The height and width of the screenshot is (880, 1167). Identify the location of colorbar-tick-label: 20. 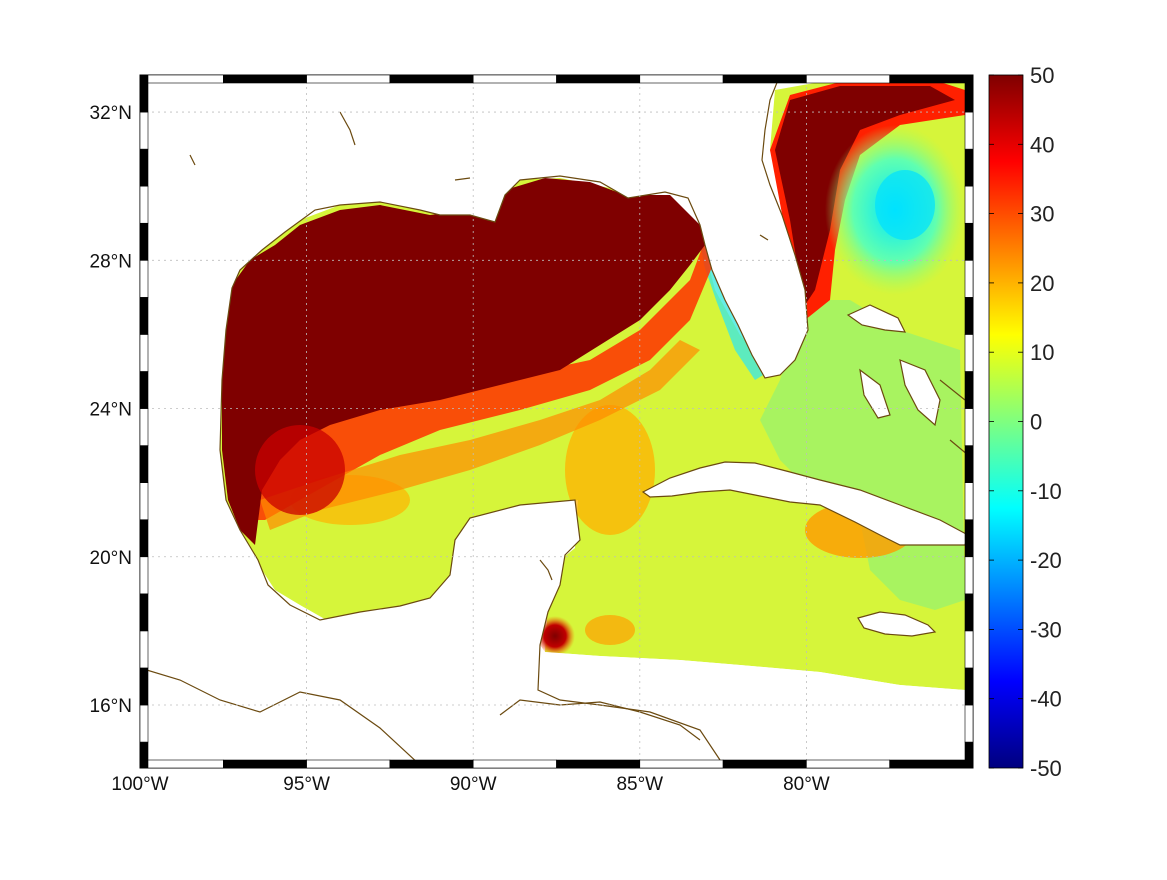
(1042, 283).